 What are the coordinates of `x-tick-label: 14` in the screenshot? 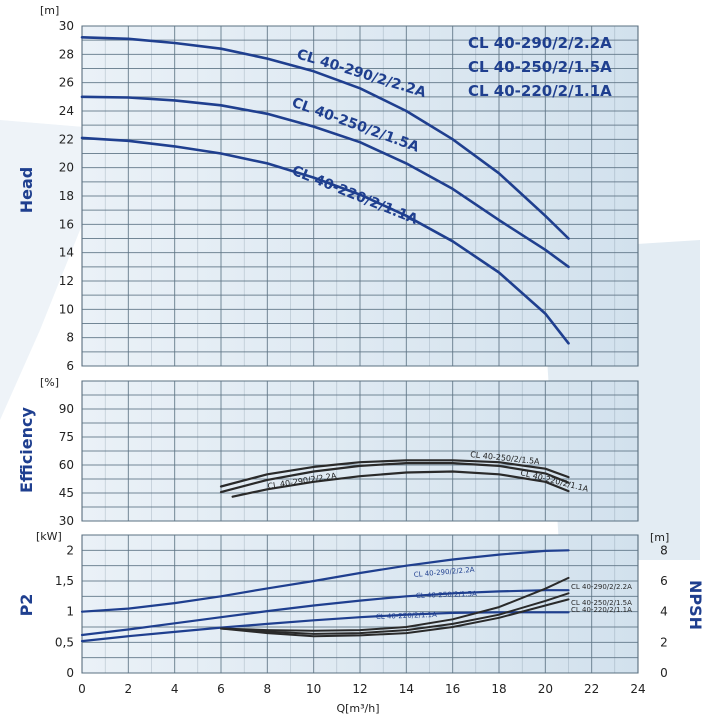 It's located at (406, 689).